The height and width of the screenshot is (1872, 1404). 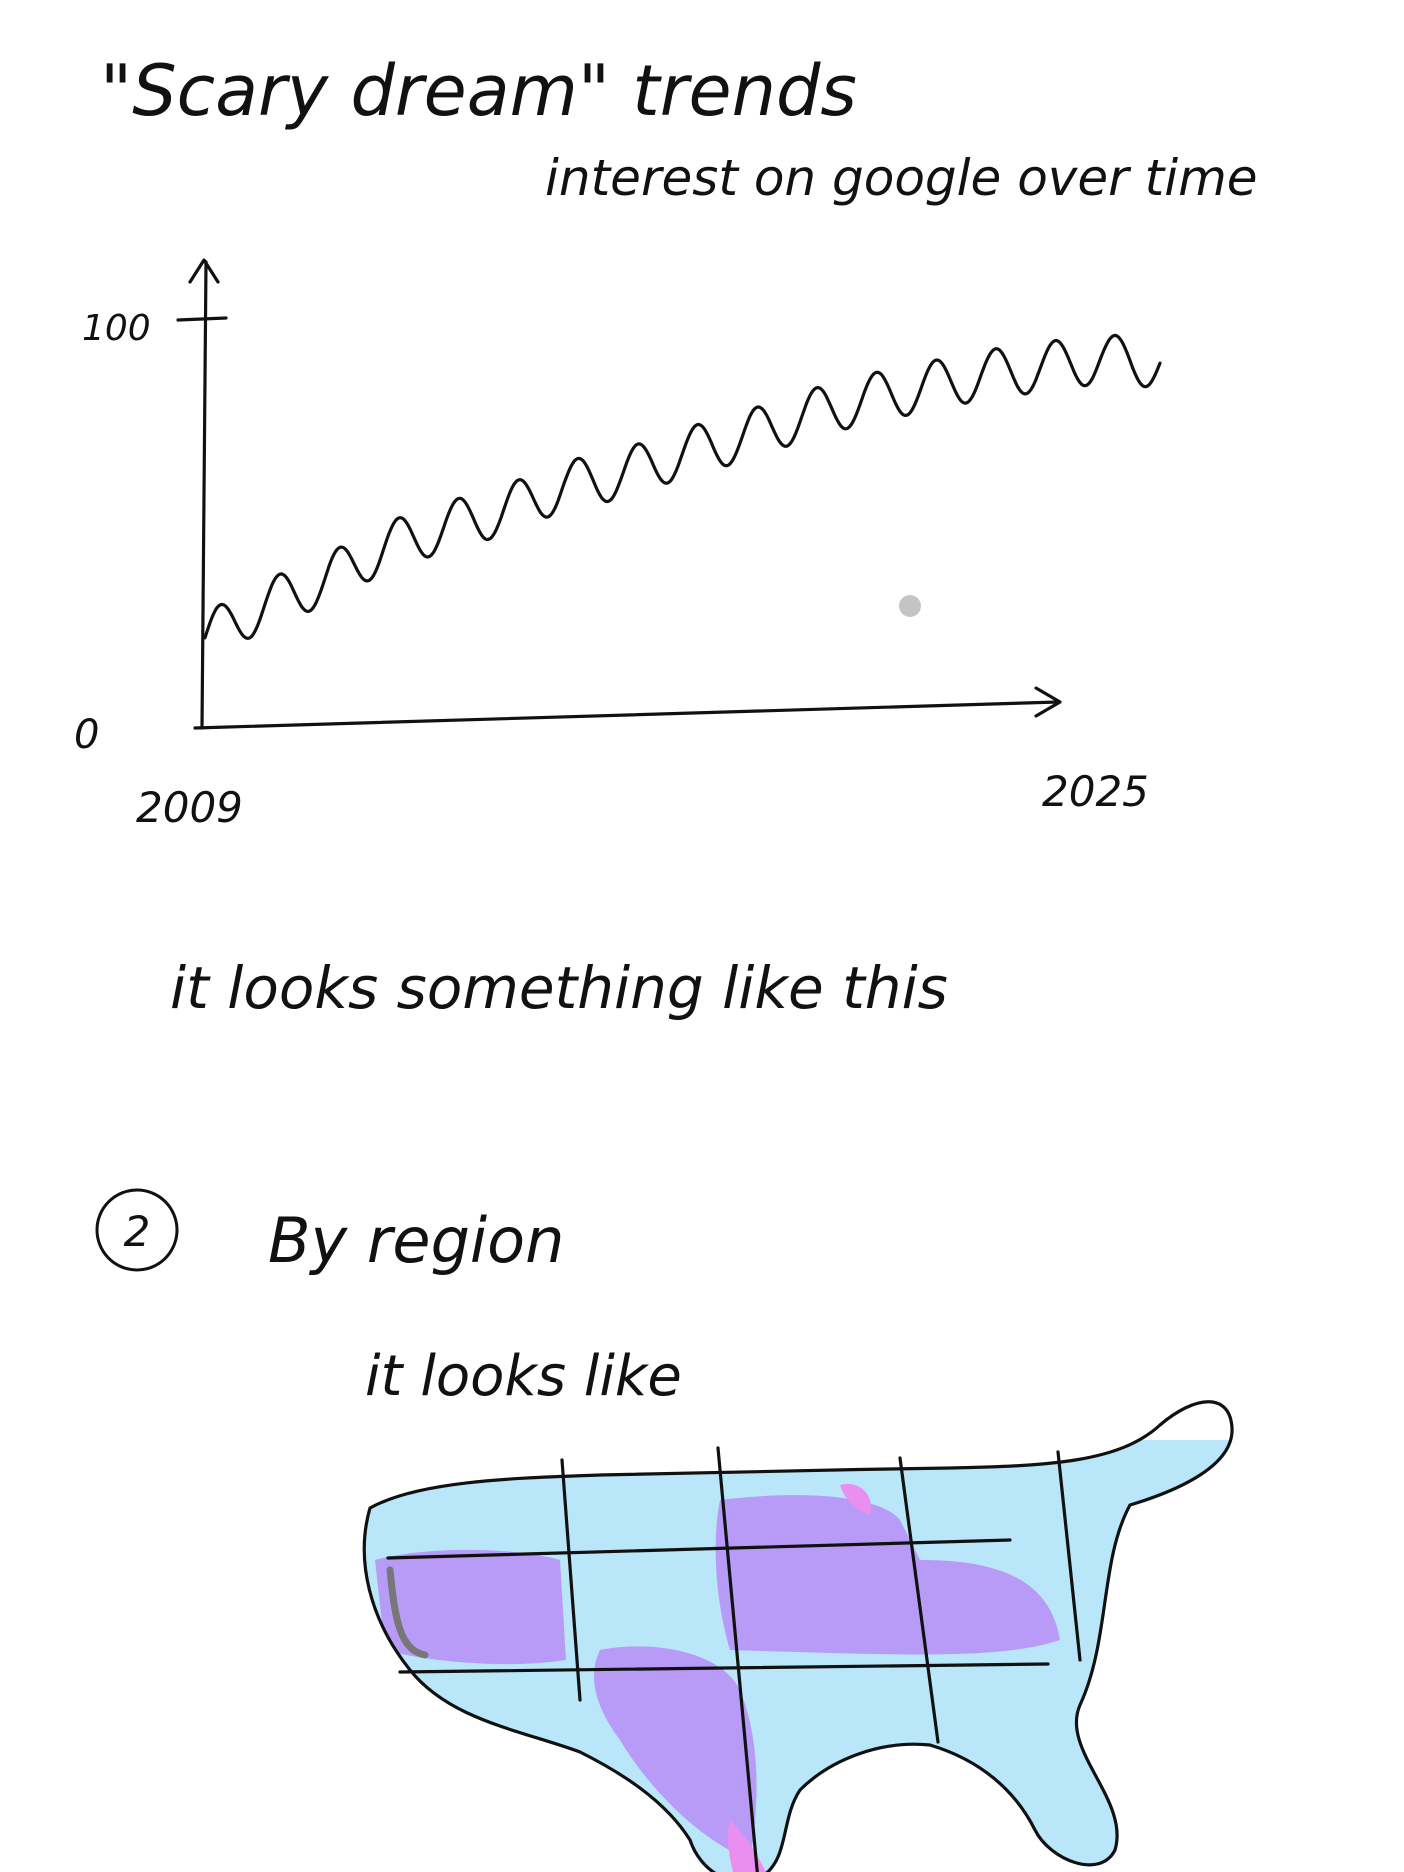 What do you see at coordinates (523, 1376) in the screenshot?
I see `section-2-caption: it looks like` at bounding box center [523, 1376].